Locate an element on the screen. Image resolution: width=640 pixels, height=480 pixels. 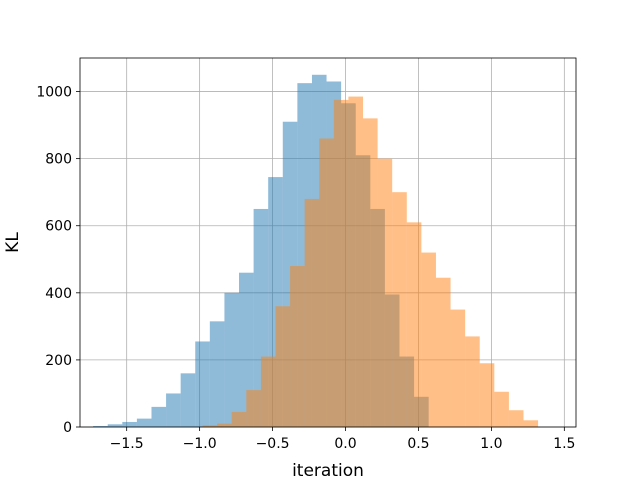
x-tick-label: 0.5 is located at coordinates (418, 444).